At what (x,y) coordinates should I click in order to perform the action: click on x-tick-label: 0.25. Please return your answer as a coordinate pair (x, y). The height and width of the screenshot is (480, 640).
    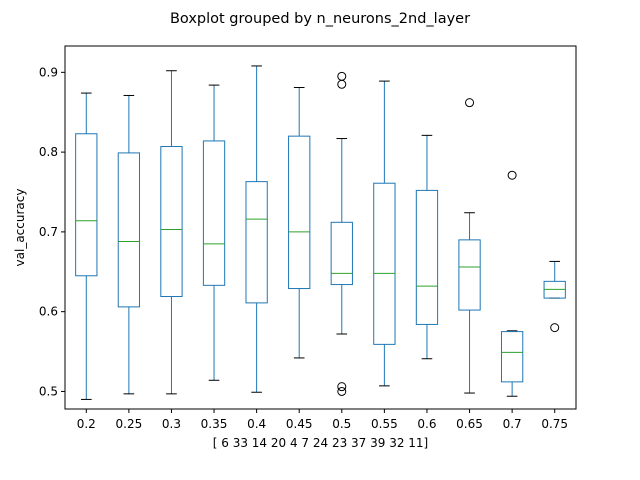
    Looking at the image, I should click on (129, 424).